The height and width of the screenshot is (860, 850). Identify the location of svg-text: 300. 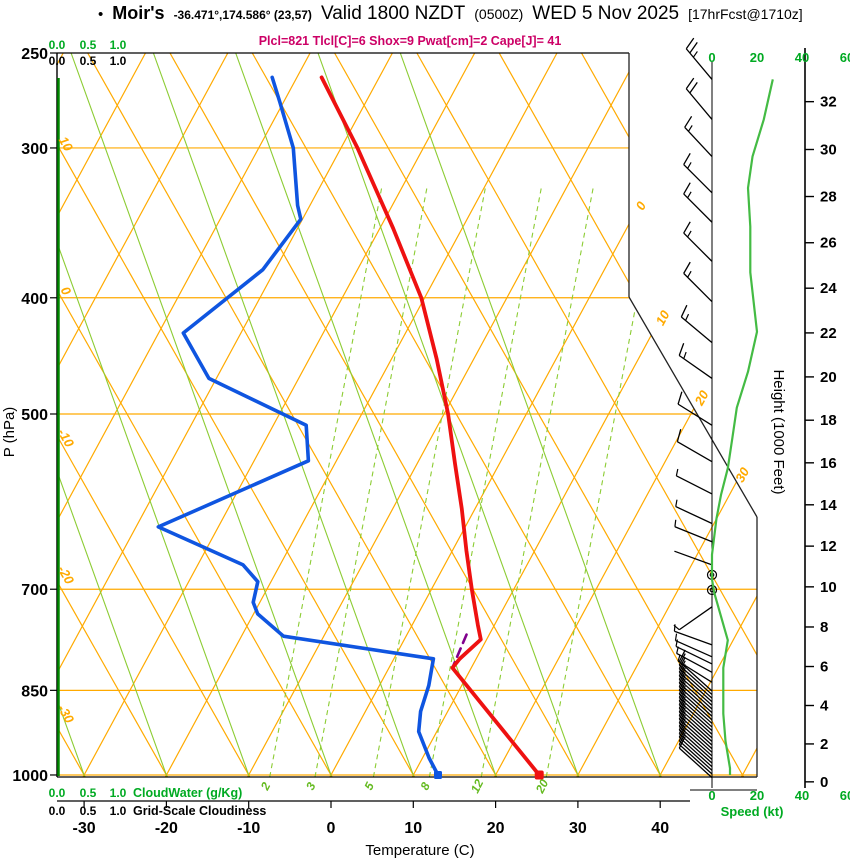
(34, 149).